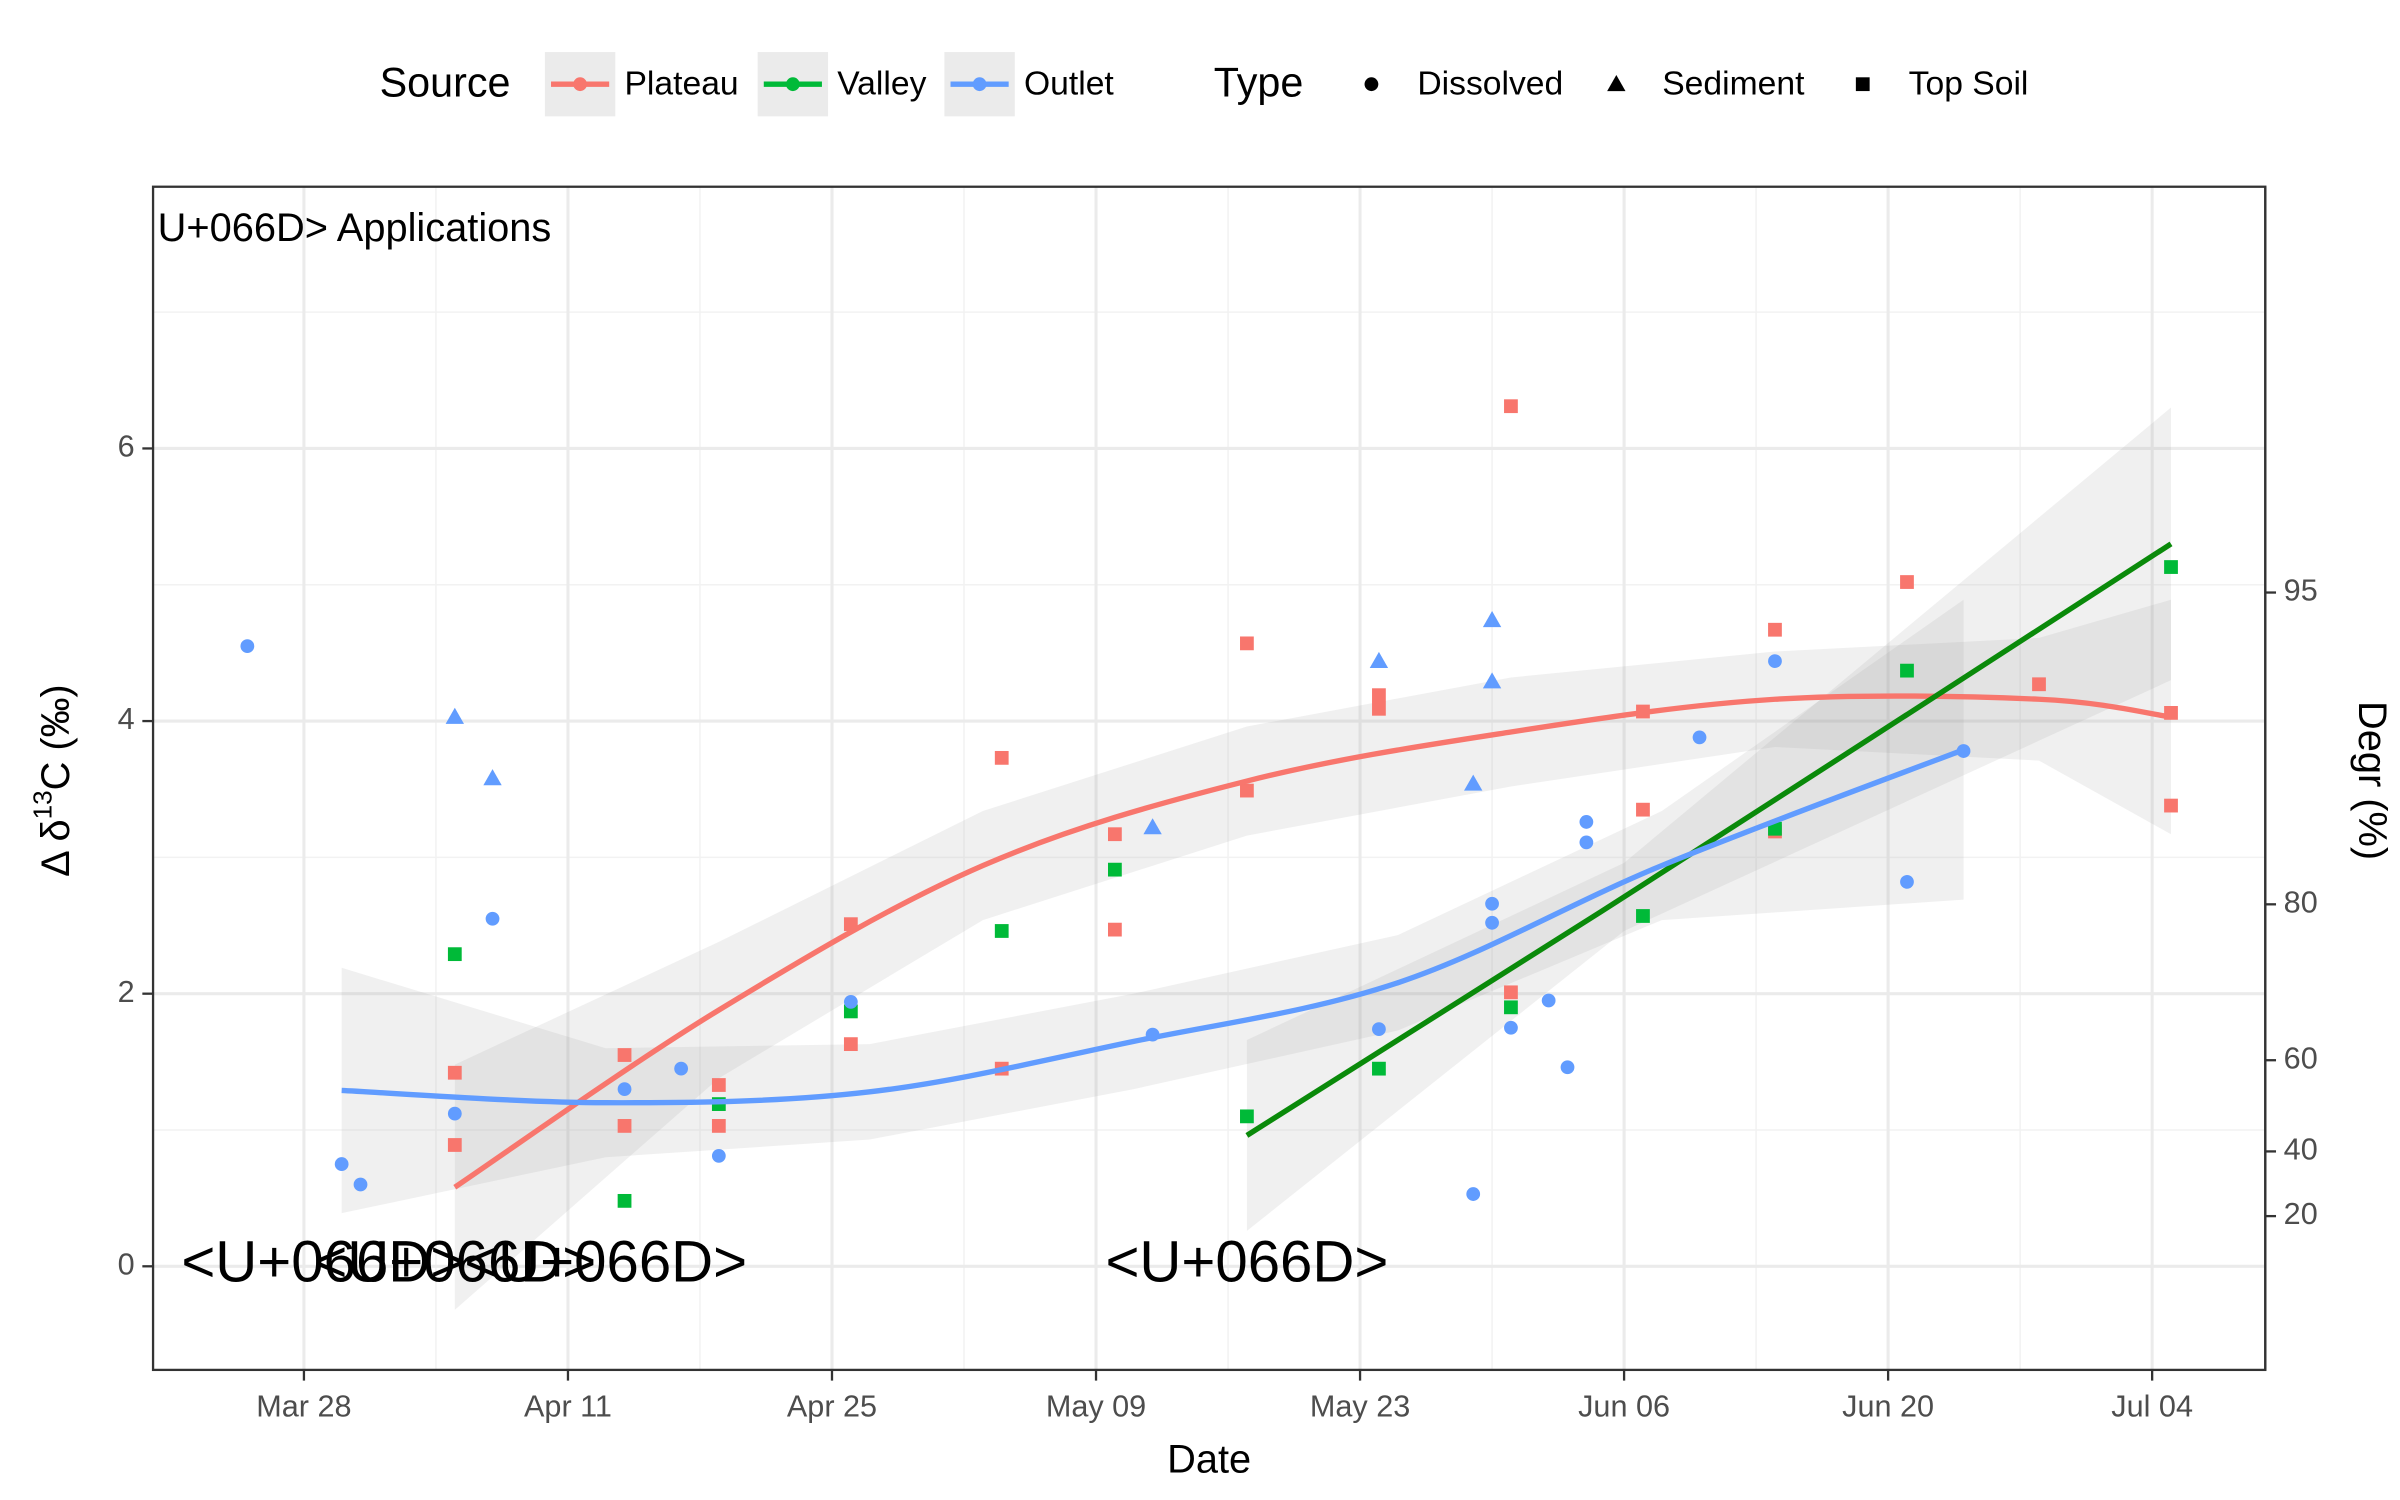  I want to click on x-tick-label: Jun 20, so click(1888, 1406).